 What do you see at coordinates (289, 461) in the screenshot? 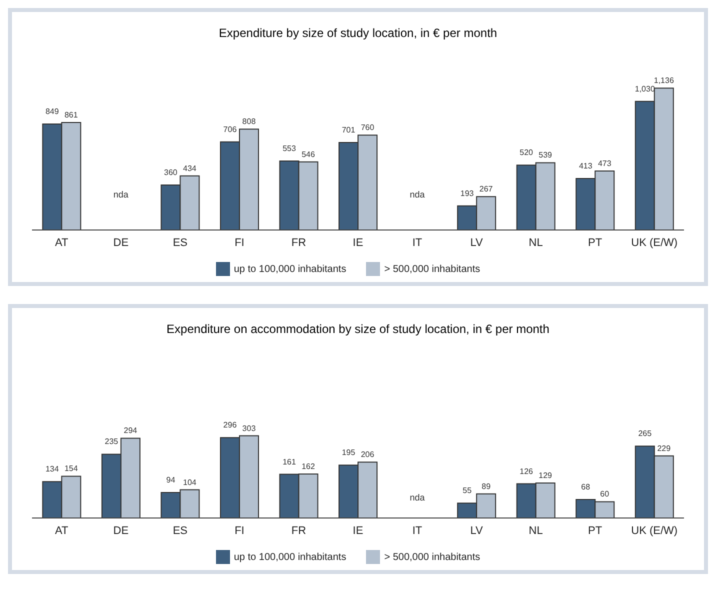
I see `data-label: 161` at bounding box center [289, 461].